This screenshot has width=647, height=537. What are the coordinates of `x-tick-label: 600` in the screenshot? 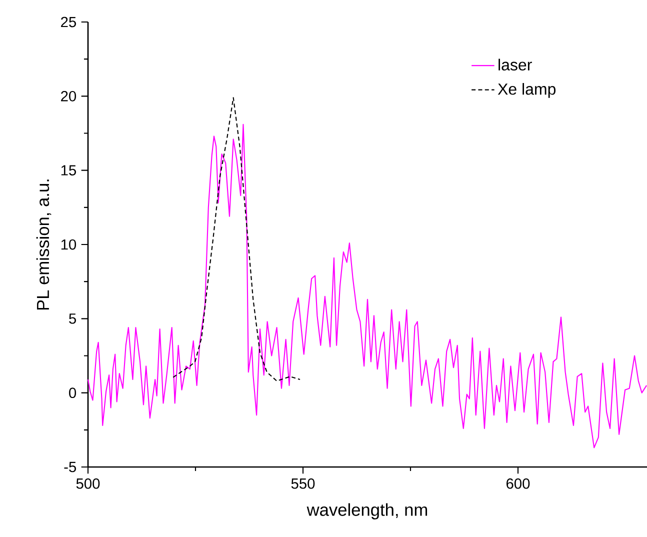 It's located at (518, 483).